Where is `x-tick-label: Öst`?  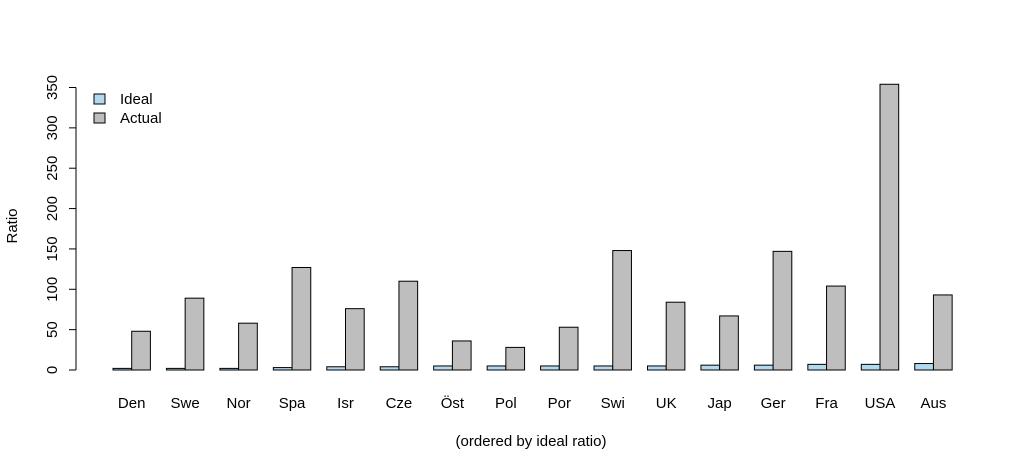 x-tick-label: Öst is located at coordinates (453, 403).